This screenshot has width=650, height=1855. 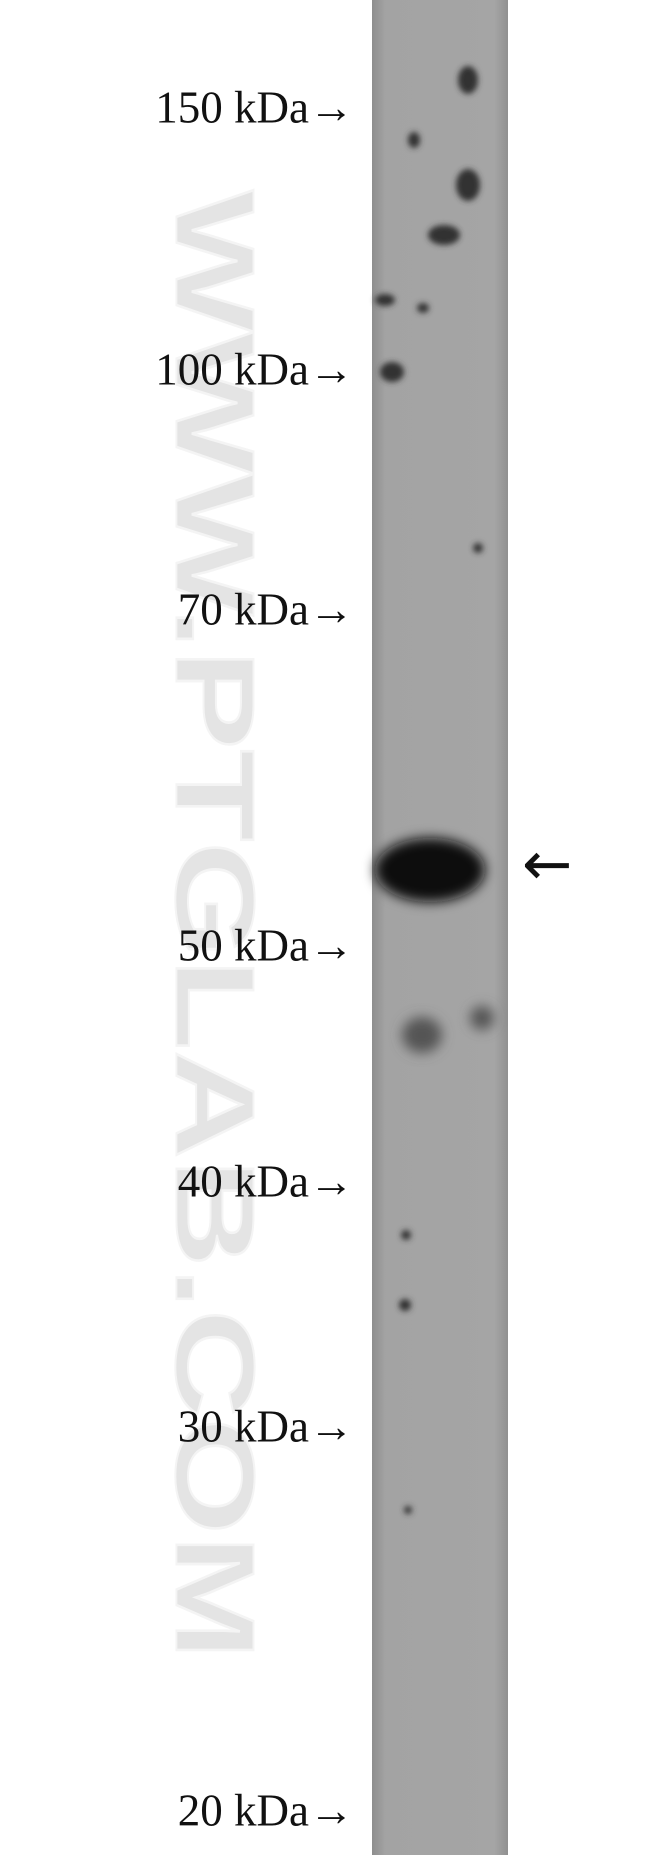 I want to click on lane-spots, so click(x=429, y=790).